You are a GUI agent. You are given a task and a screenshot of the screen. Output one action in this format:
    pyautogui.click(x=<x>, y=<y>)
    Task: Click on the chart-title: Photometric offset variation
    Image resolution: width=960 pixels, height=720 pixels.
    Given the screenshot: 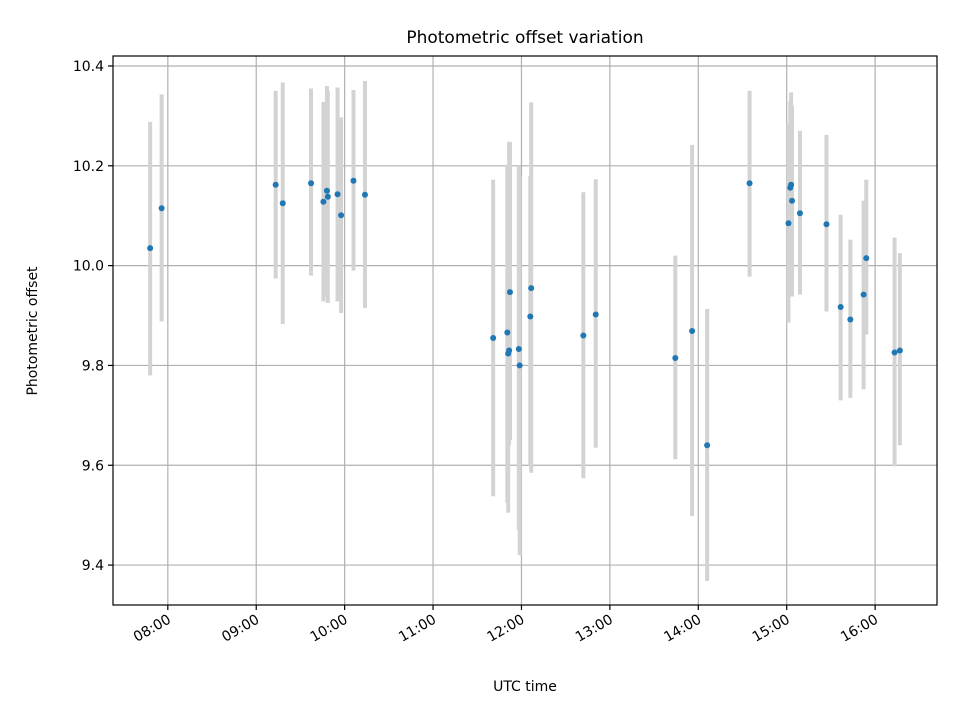 What is the action you would take?
    pyautogui.click(x=524, y=38)
    